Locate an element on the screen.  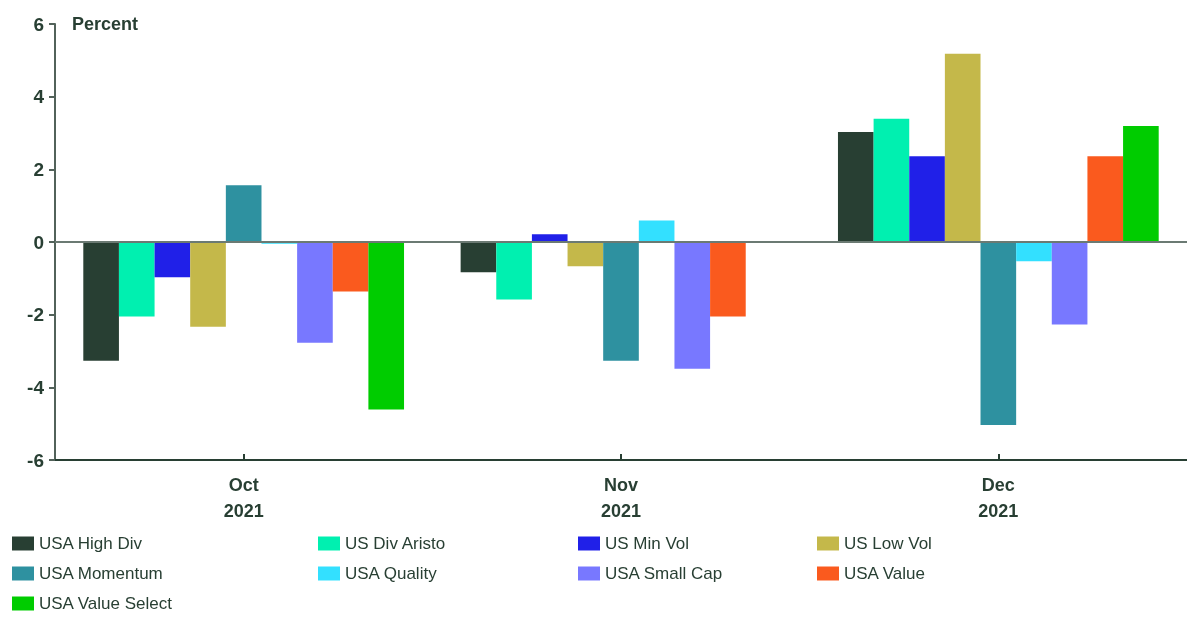
legend-label: US Low Vol is located at coordinates (888, 543).